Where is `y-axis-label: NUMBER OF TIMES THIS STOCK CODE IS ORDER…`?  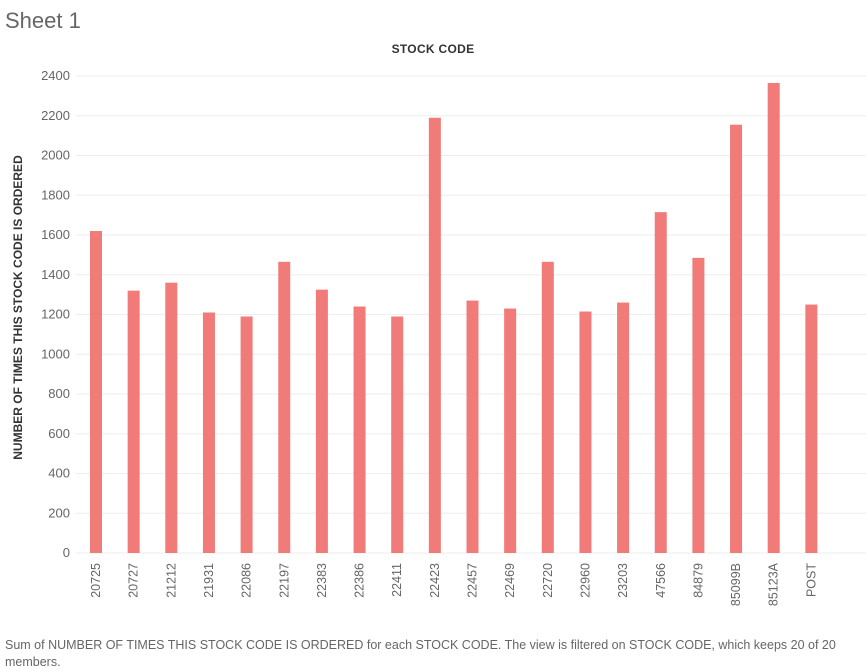
y-axis-label: NUMBER OF TIMES THIS STOCK CODE IS ORDER… is located at coordinates (18, 307).